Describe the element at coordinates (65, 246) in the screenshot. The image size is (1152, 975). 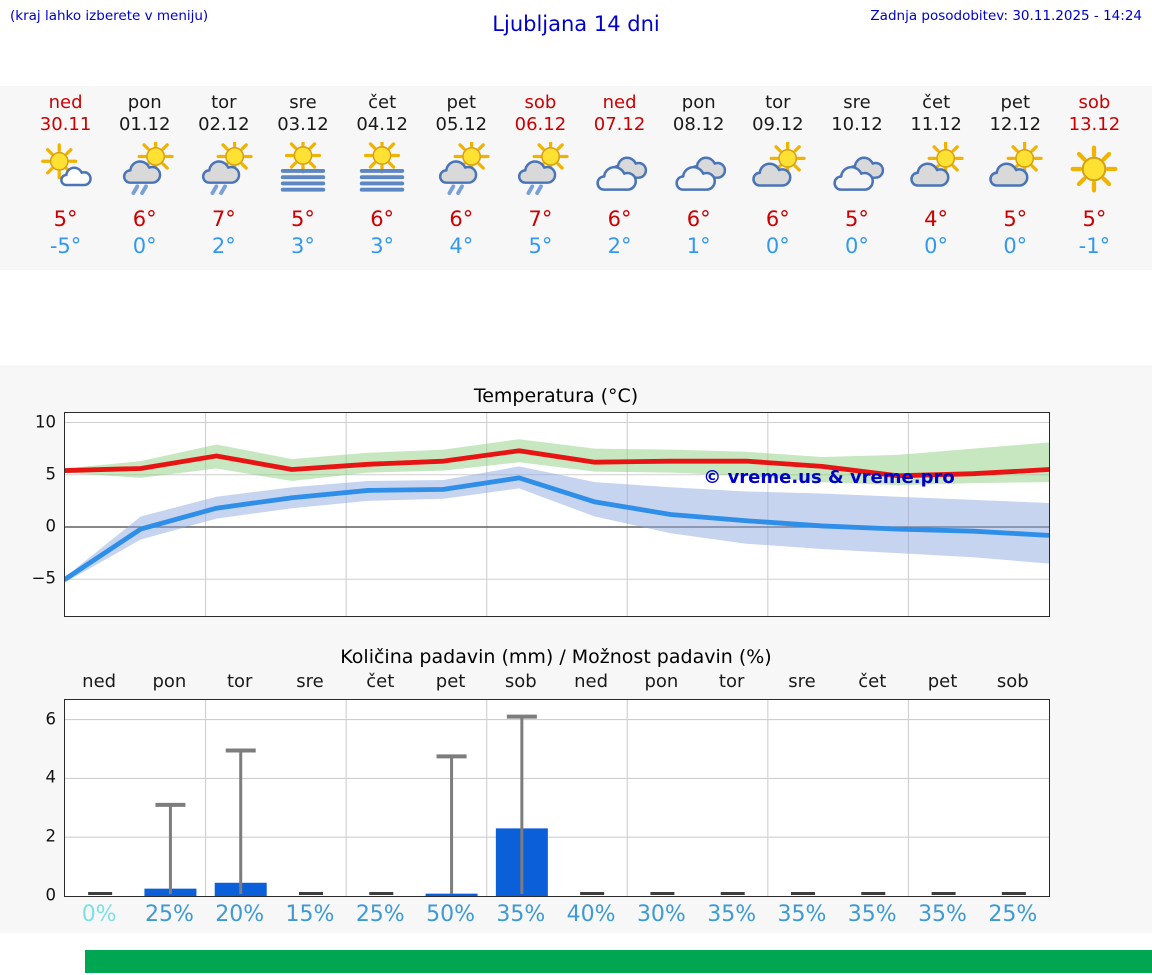
I see `day-min-temp: -5°` at that location.